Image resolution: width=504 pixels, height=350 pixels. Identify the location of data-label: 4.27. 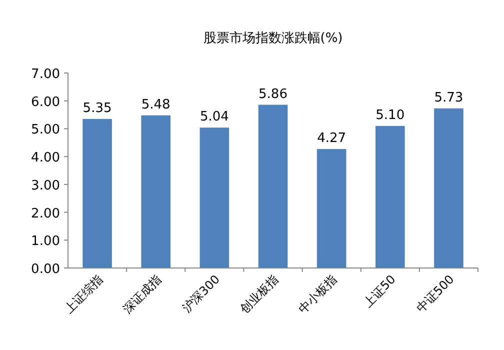
(331, 138).